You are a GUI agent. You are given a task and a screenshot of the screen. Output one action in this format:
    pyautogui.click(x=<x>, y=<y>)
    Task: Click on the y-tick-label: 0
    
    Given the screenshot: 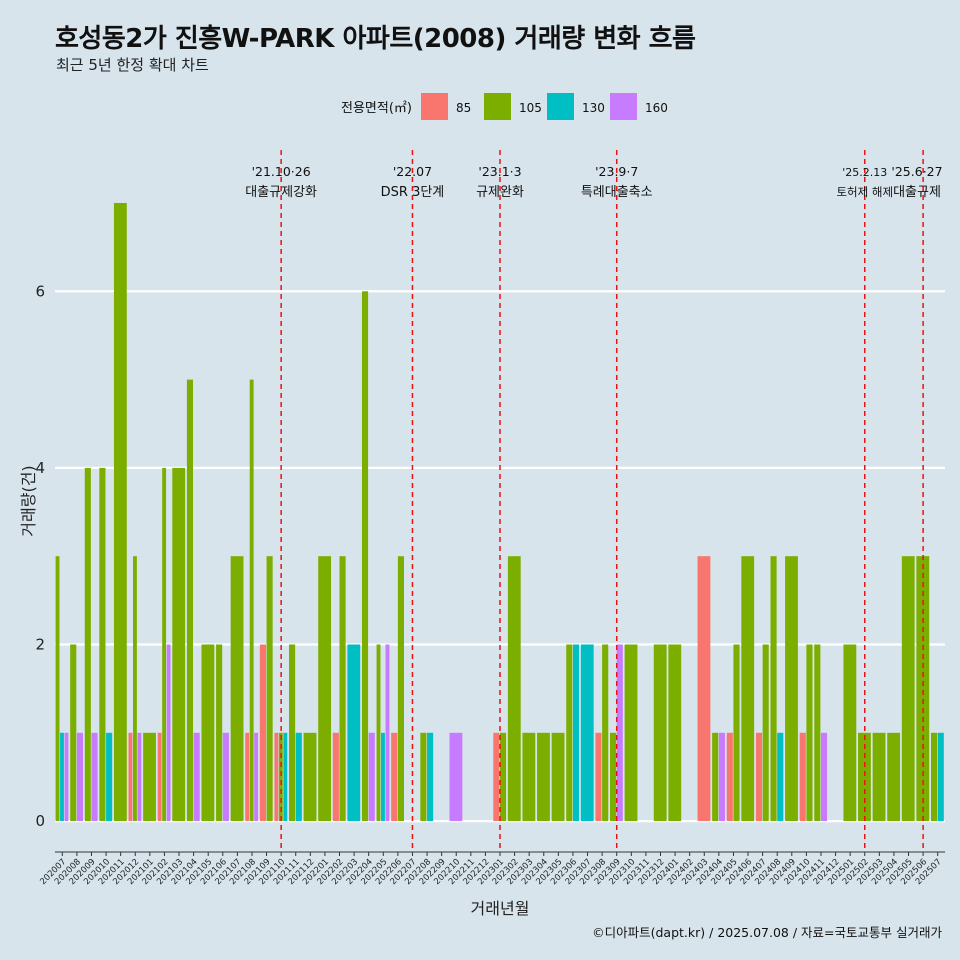 What is the action you would take?
    pyautogui.click(x=40, y=821)
    